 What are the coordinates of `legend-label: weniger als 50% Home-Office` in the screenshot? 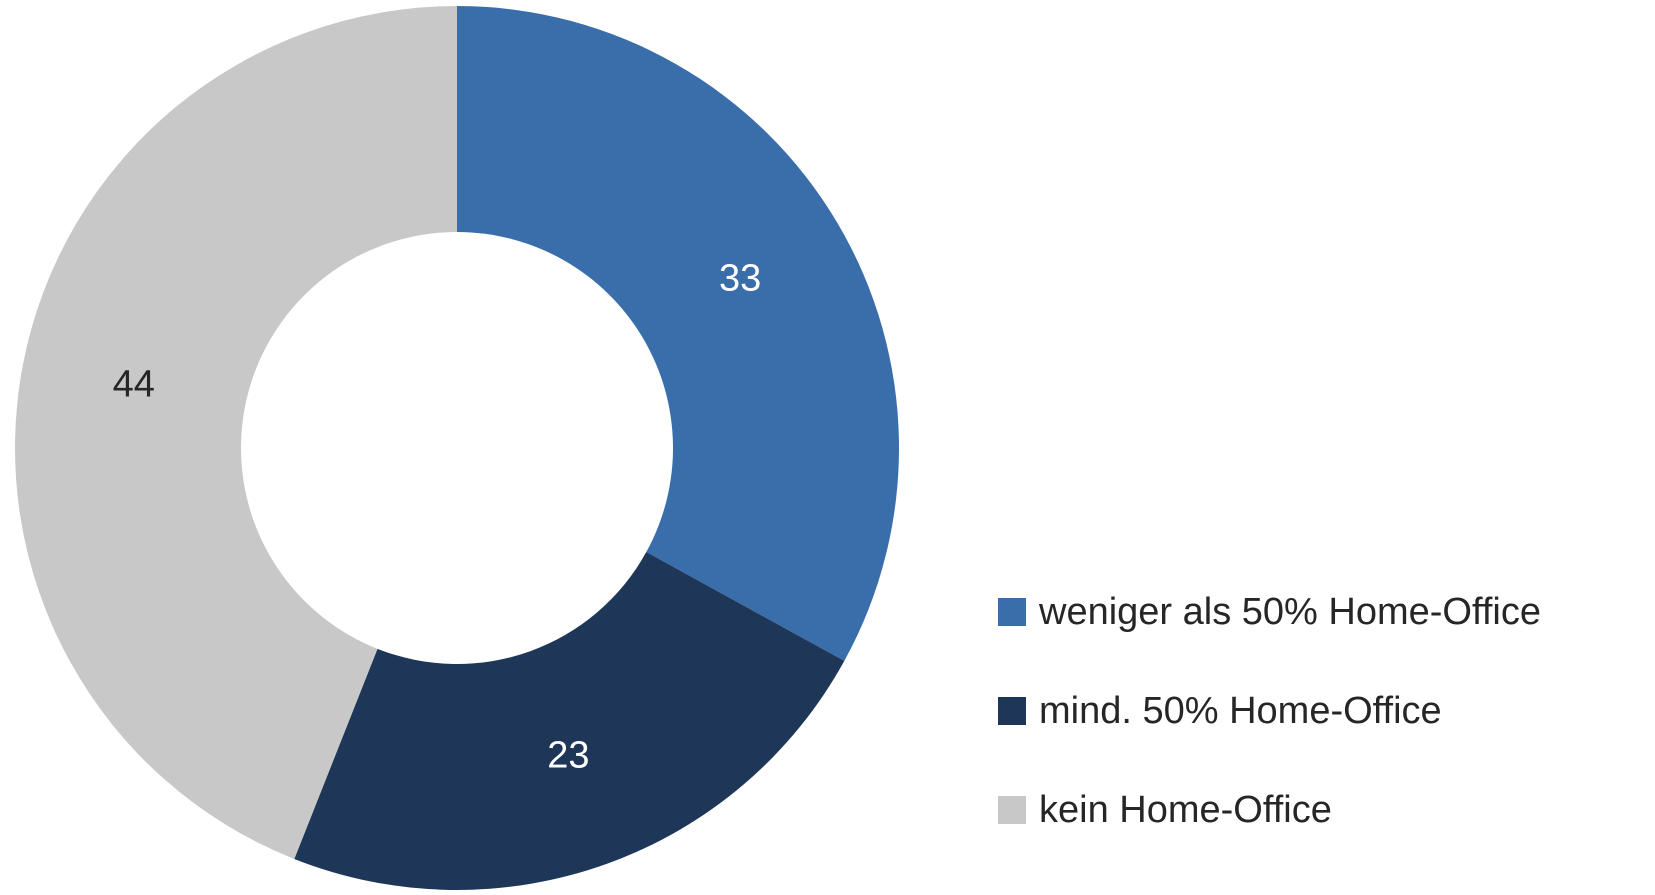 It's located at (1289, 612).